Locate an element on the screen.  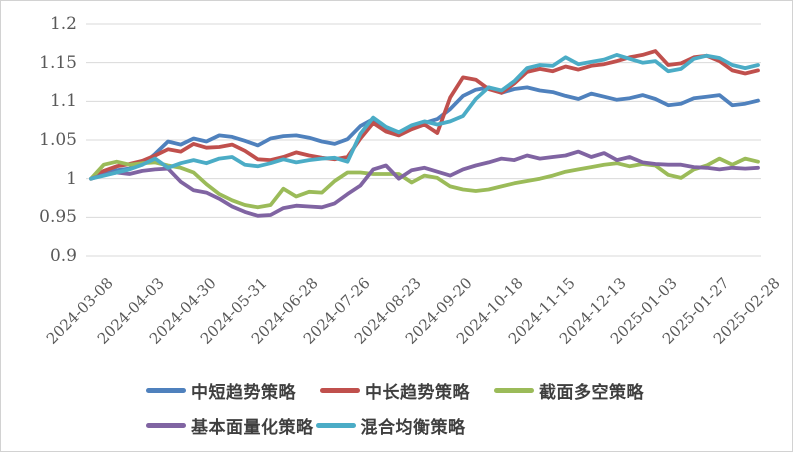
legend-row-2: 基本面量化策略 混合均衡策略 is located at coordinates (395, 425).